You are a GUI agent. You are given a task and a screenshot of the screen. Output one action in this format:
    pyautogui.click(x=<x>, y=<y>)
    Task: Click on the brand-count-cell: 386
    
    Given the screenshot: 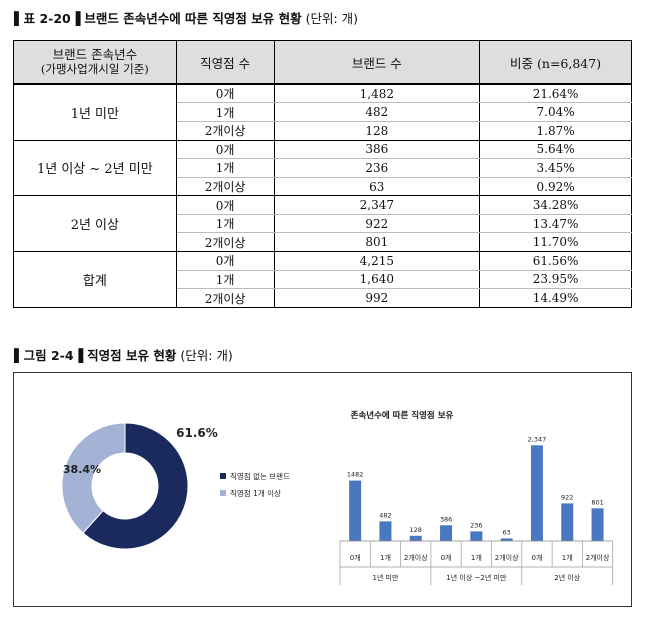 What is the action you would take?
    pyautogui.click(x=377, y=149)
    